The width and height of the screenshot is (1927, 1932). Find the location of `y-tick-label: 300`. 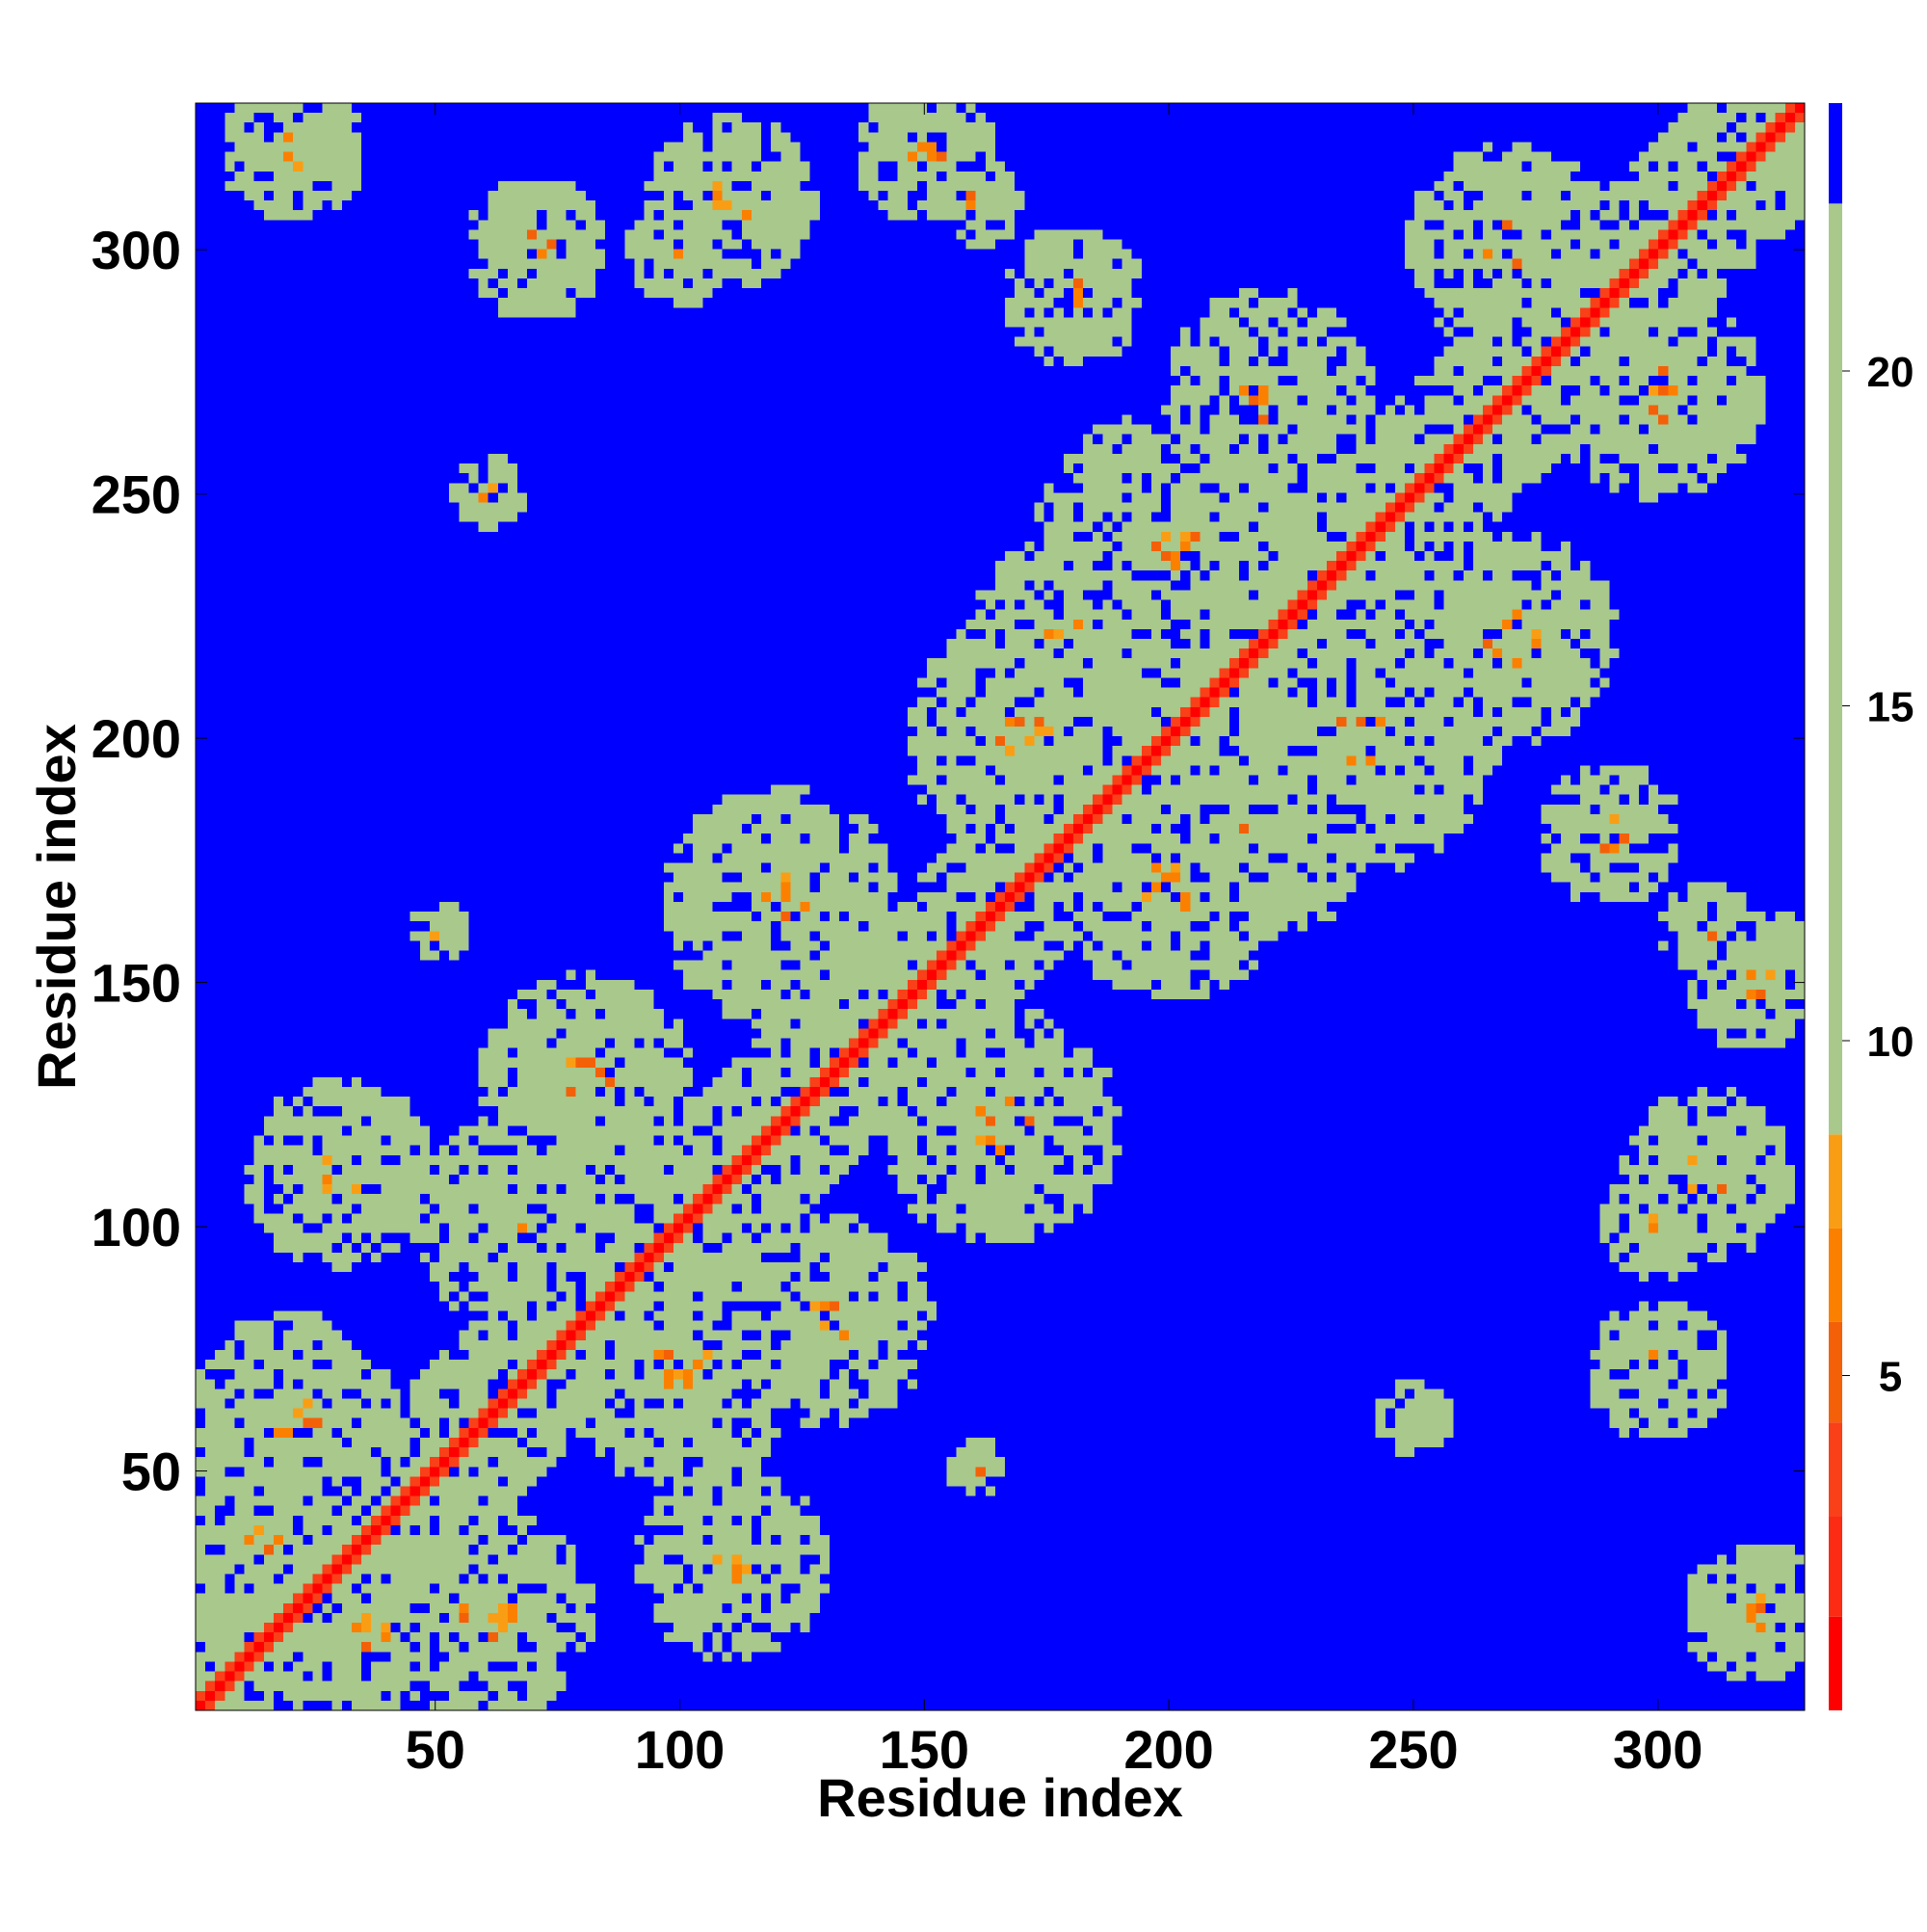

y-tick-label: 300 is located at coordinates (136, 250).